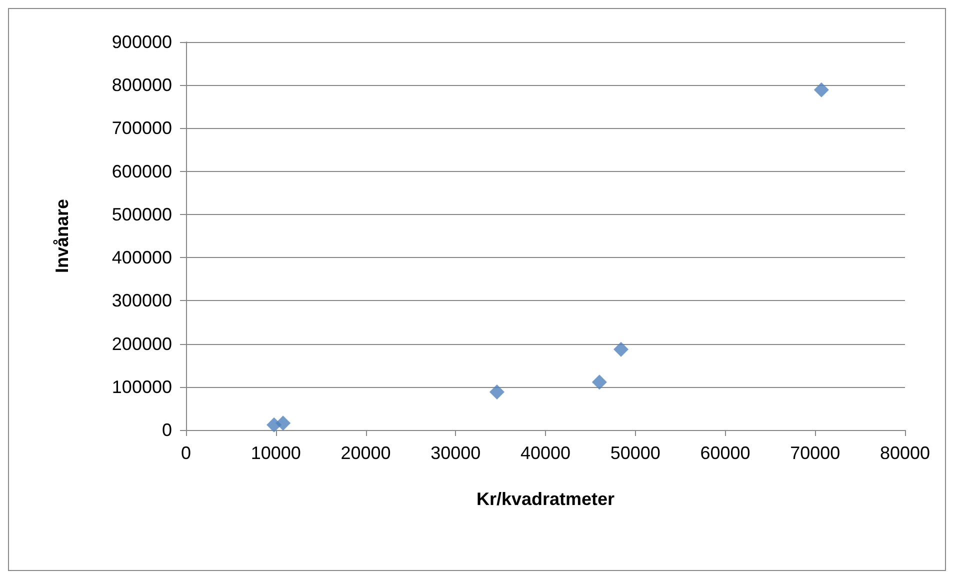 This screenshot has width=956, height=581. What do you see at coordinates (142, 128) in the screenshot?
I see `y-tick-label: 700000` at bounding box center [142, 128].